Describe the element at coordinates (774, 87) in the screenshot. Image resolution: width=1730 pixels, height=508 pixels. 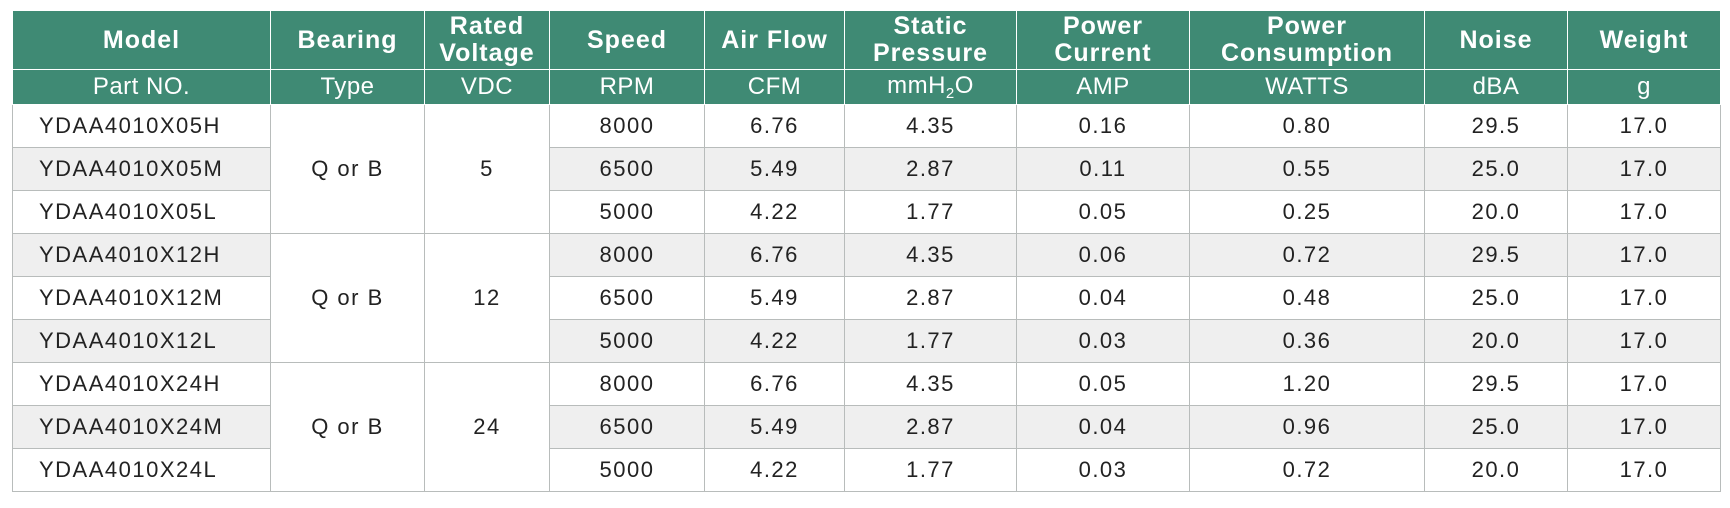
I see `unit-airflow: CFM` at that location.